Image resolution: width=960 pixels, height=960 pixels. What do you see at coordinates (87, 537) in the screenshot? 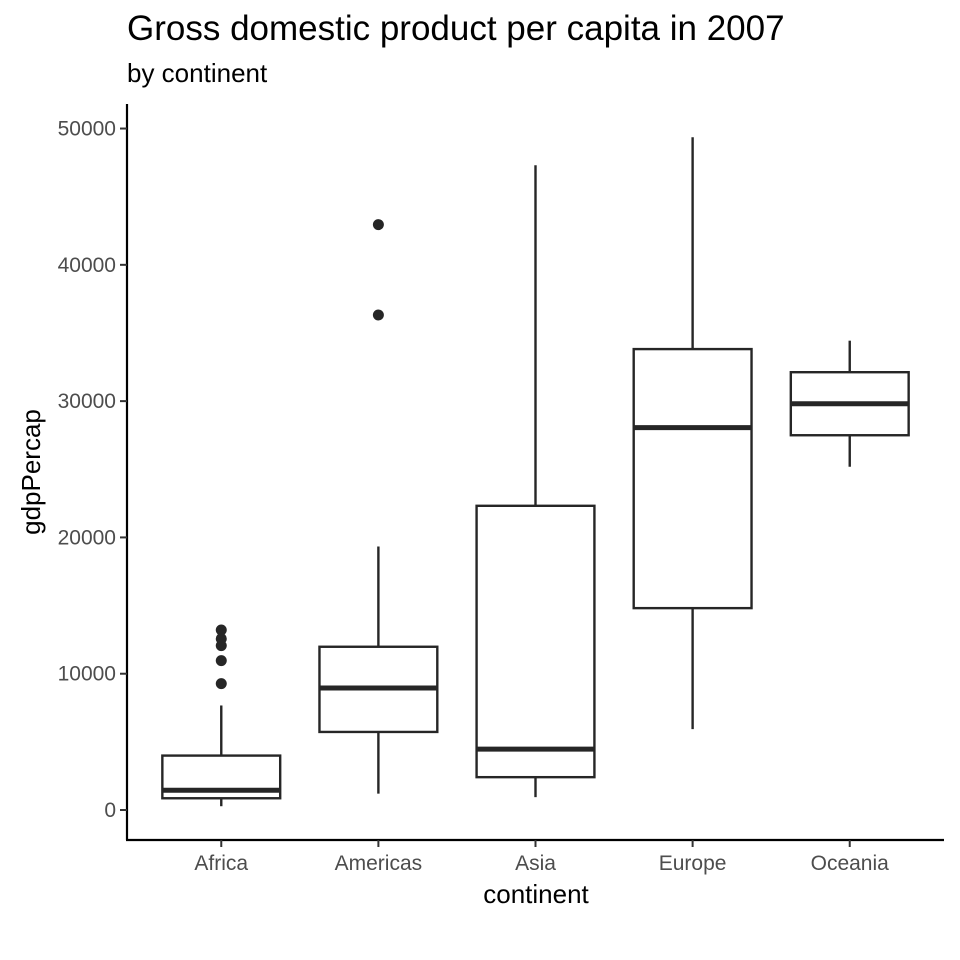
I see `y-tick-label: 20000` at bounding box center [87, 537].